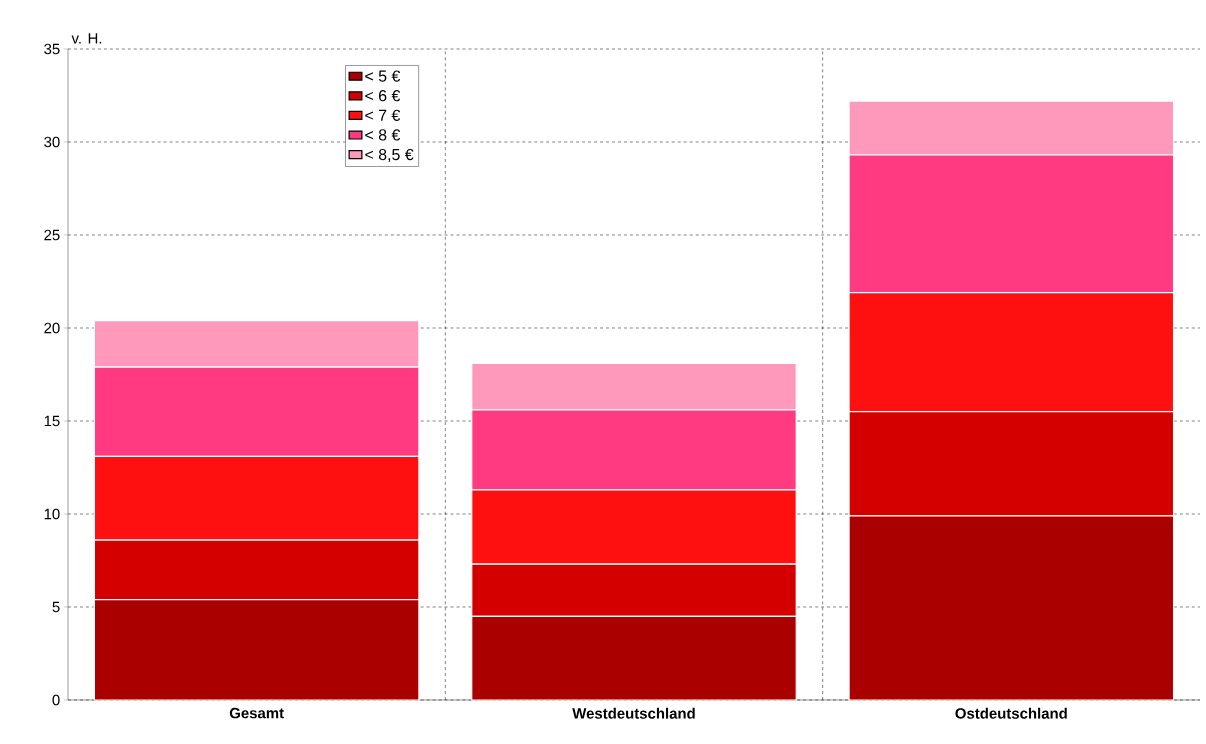 The image size is (1206, 744). I want to click on x-tick-label: Ostdeutschland, so click(1011, 713).